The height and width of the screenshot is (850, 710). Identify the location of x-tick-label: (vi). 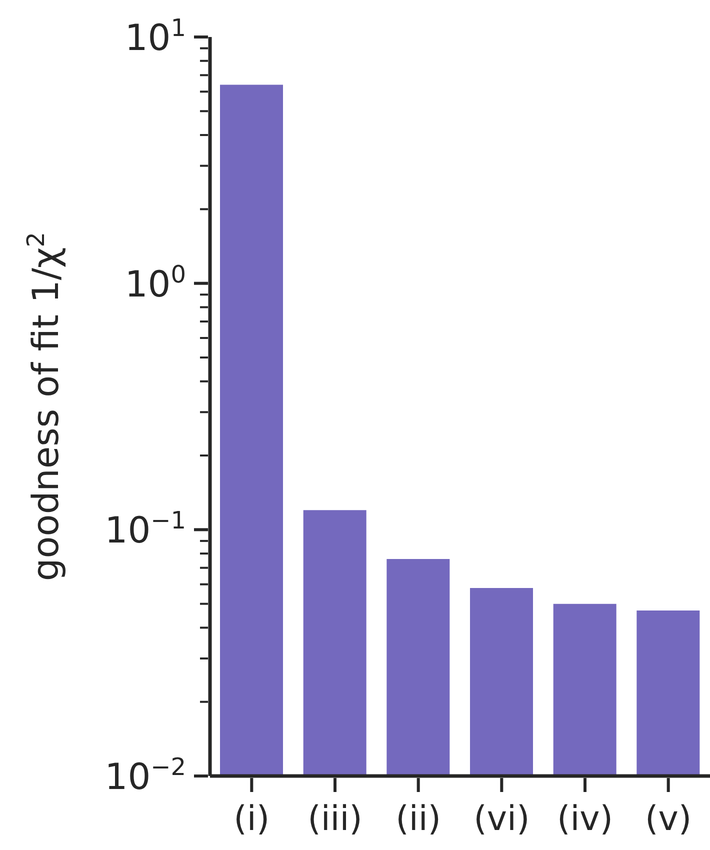
(502, 819).